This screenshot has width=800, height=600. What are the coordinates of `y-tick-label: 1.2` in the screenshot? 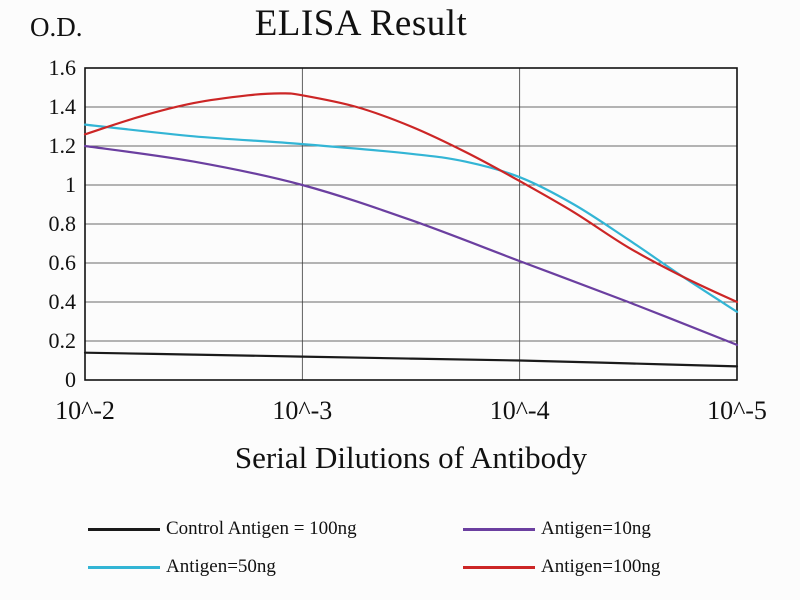 It's located at (62, 145).